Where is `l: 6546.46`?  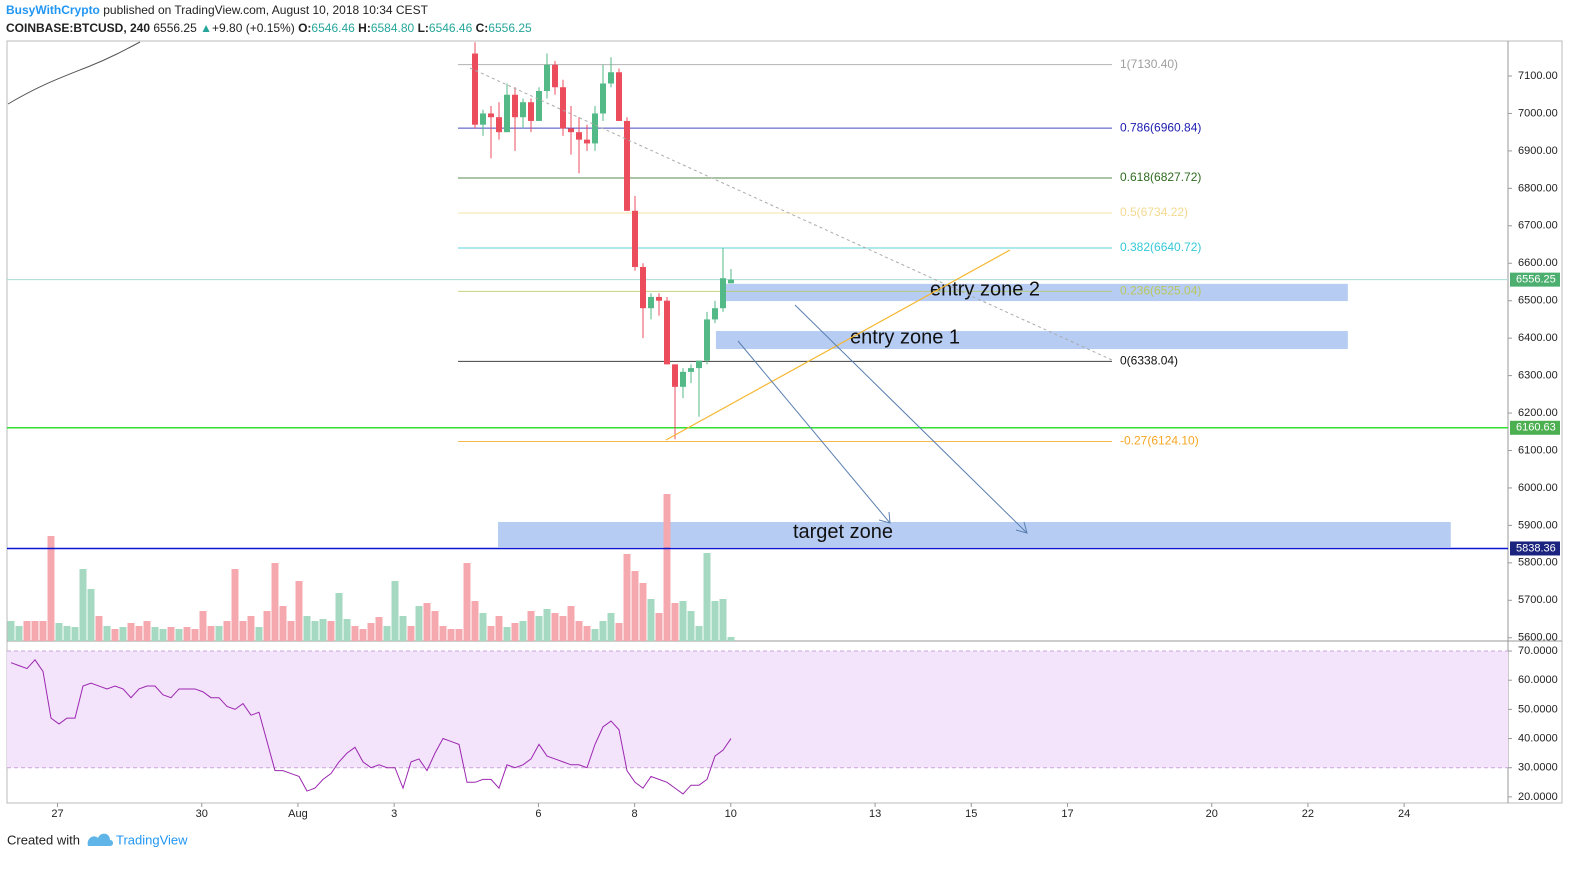
l: 6546.46 is located at coordinates (451, 28).